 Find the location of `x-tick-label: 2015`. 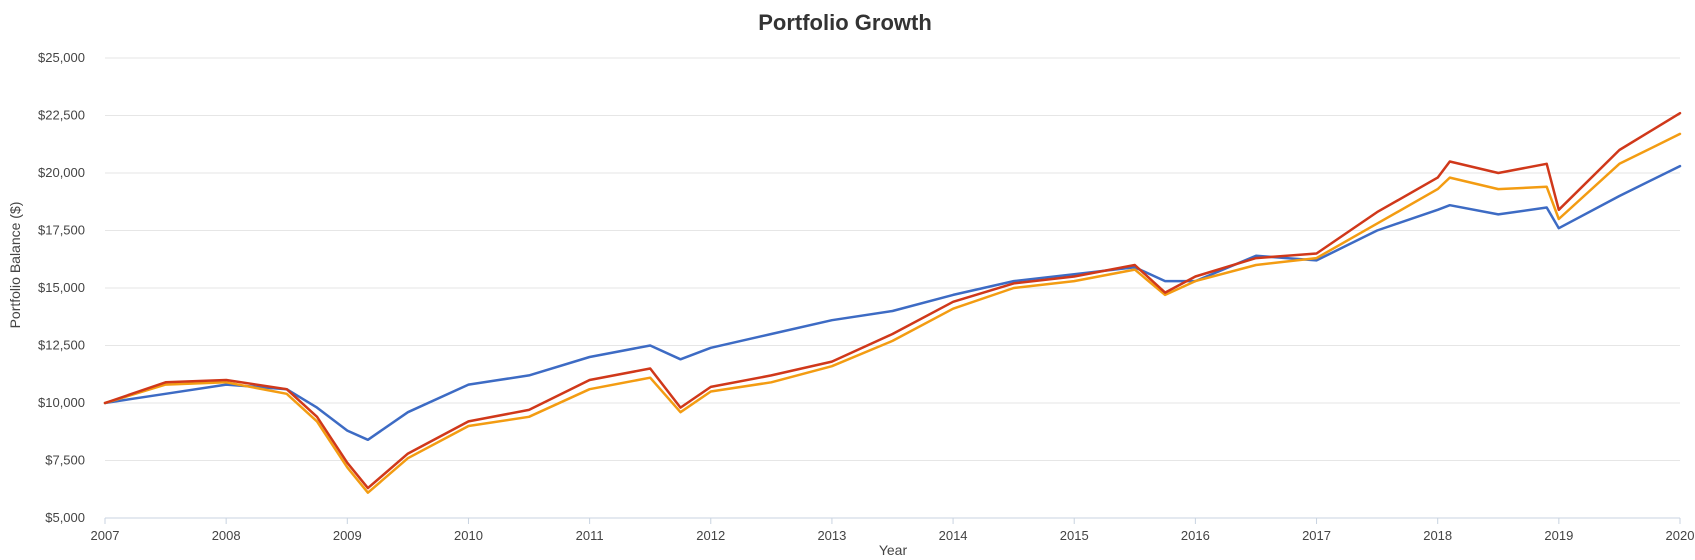

x-tick-label: 2015 is located at coordinates (1074, 535).